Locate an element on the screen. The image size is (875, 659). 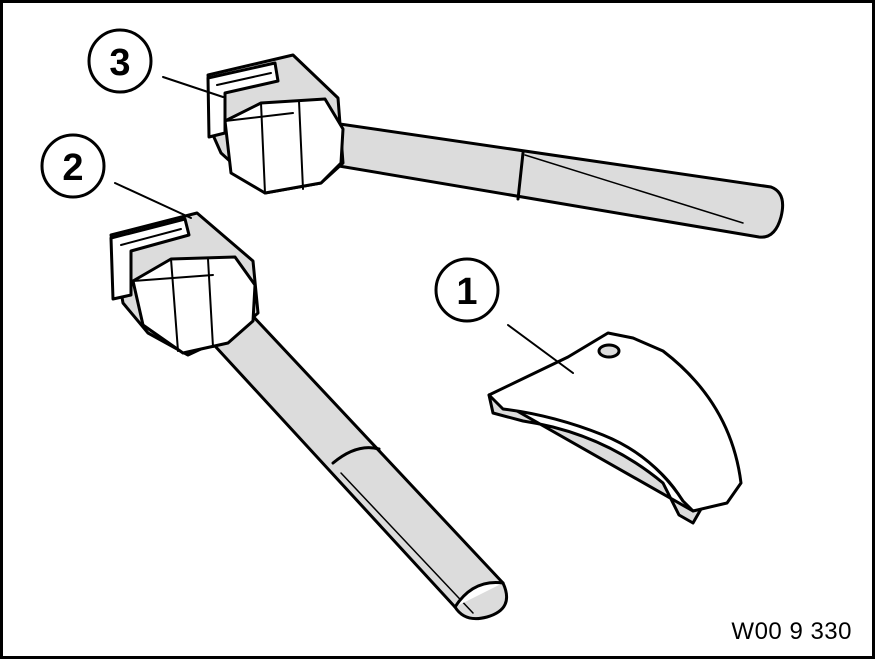
callout-1-label: 1 is located at coordinates (466, 292).